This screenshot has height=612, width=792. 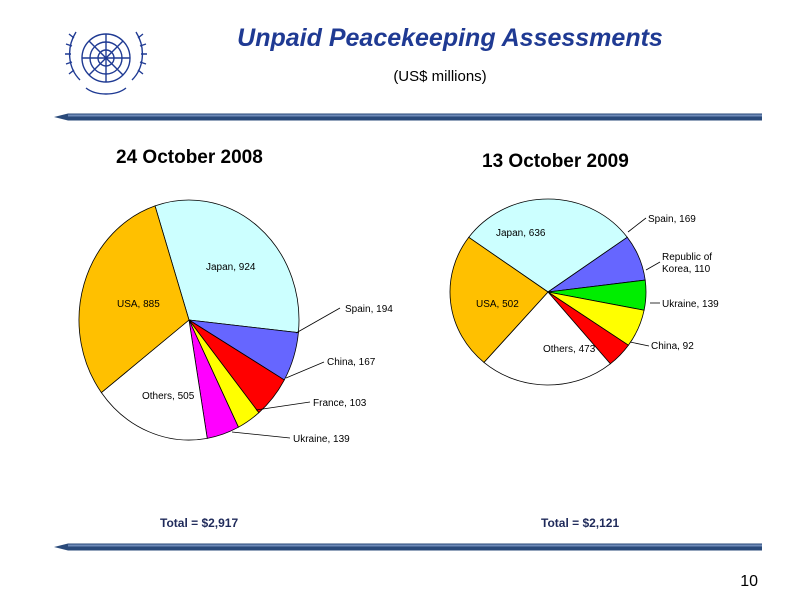 I want to click on pie-2008-leader-france, so click(x=283, y=406).